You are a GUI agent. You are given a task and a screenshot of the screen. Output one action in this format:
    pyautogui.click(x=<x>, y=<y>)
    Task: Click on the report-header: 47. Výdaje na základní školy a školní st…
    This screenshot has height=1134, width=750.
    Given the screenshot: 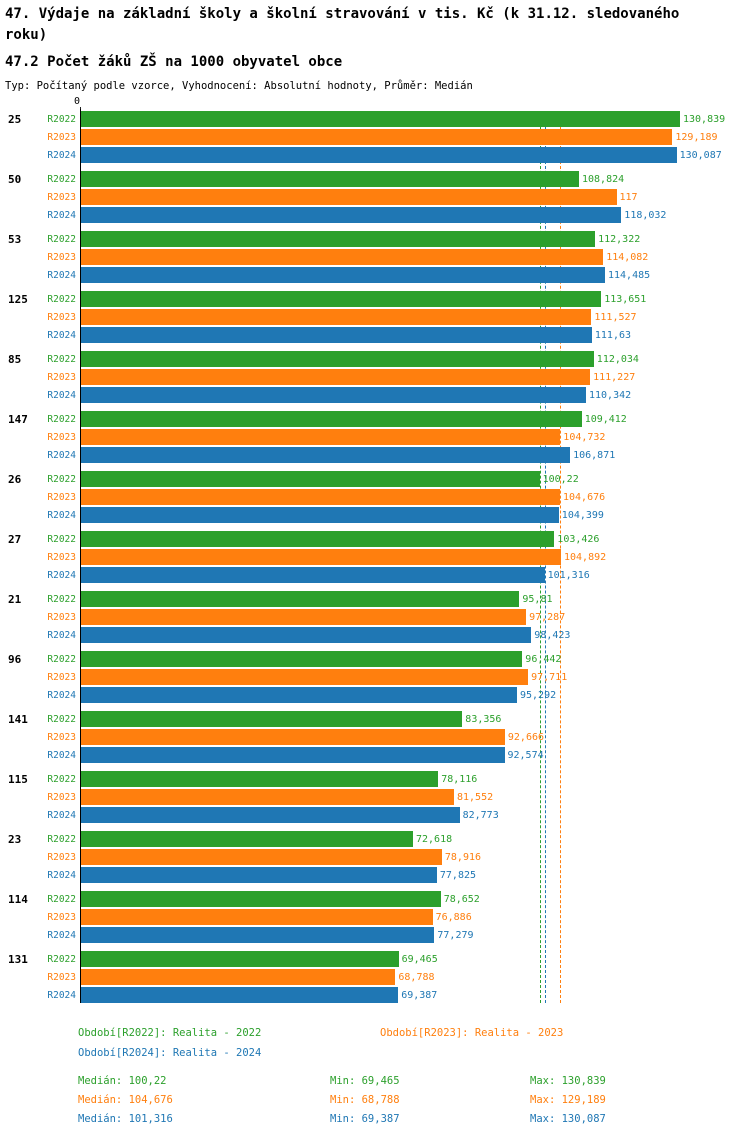 What is the action you would take?
    pyautogui.click(x=375, y=48)
    